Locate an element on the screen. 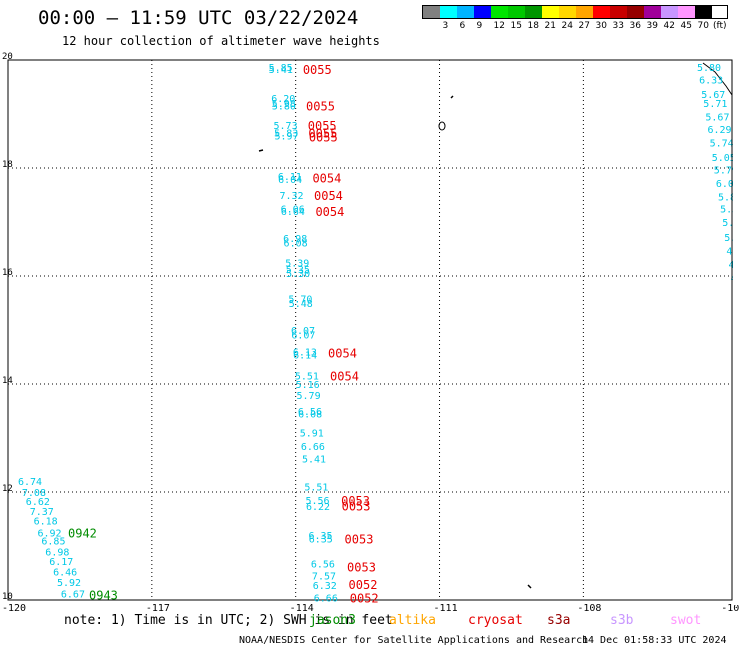 This screenshot has width=740, height=650. colorbar-tick-label: 15 is located at coordinates (516, 26).